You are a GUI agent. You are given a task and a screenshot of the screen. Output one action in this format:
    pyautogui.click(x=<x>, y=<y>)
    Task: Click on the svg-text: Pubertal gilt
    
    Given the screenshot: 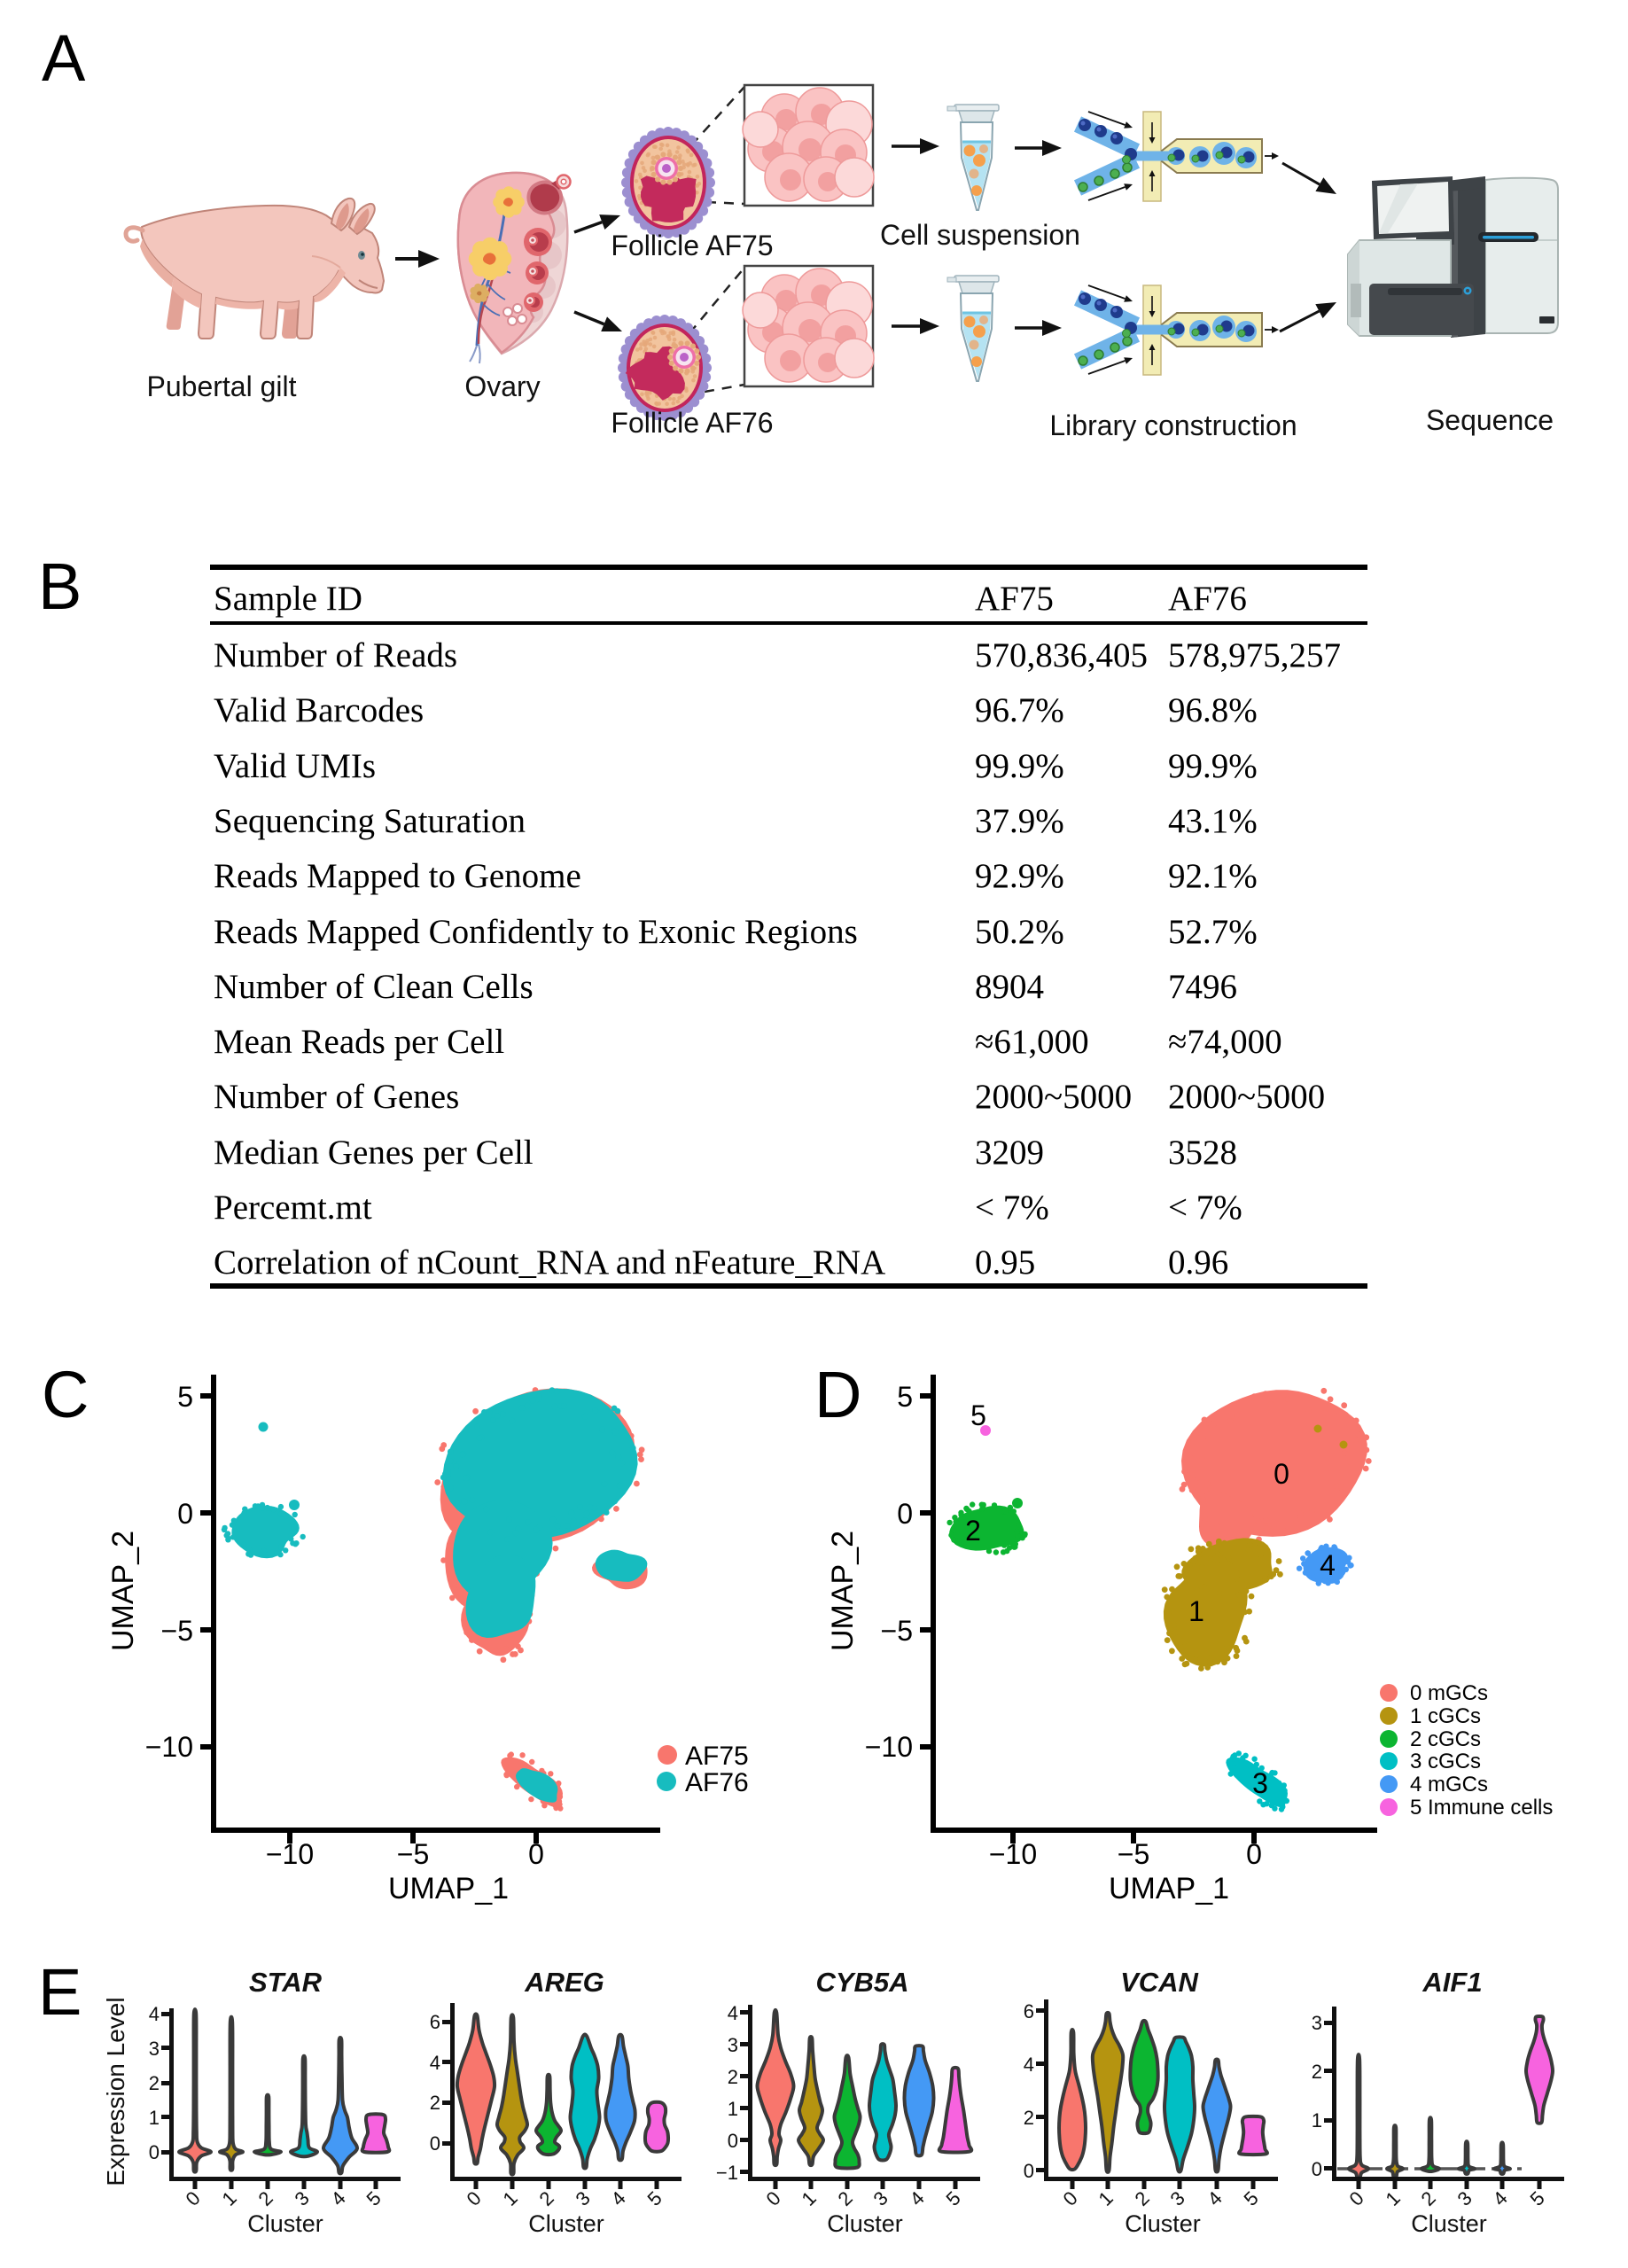 What is the action you would take?
    pyautogui.click(x=222, y=386)
    